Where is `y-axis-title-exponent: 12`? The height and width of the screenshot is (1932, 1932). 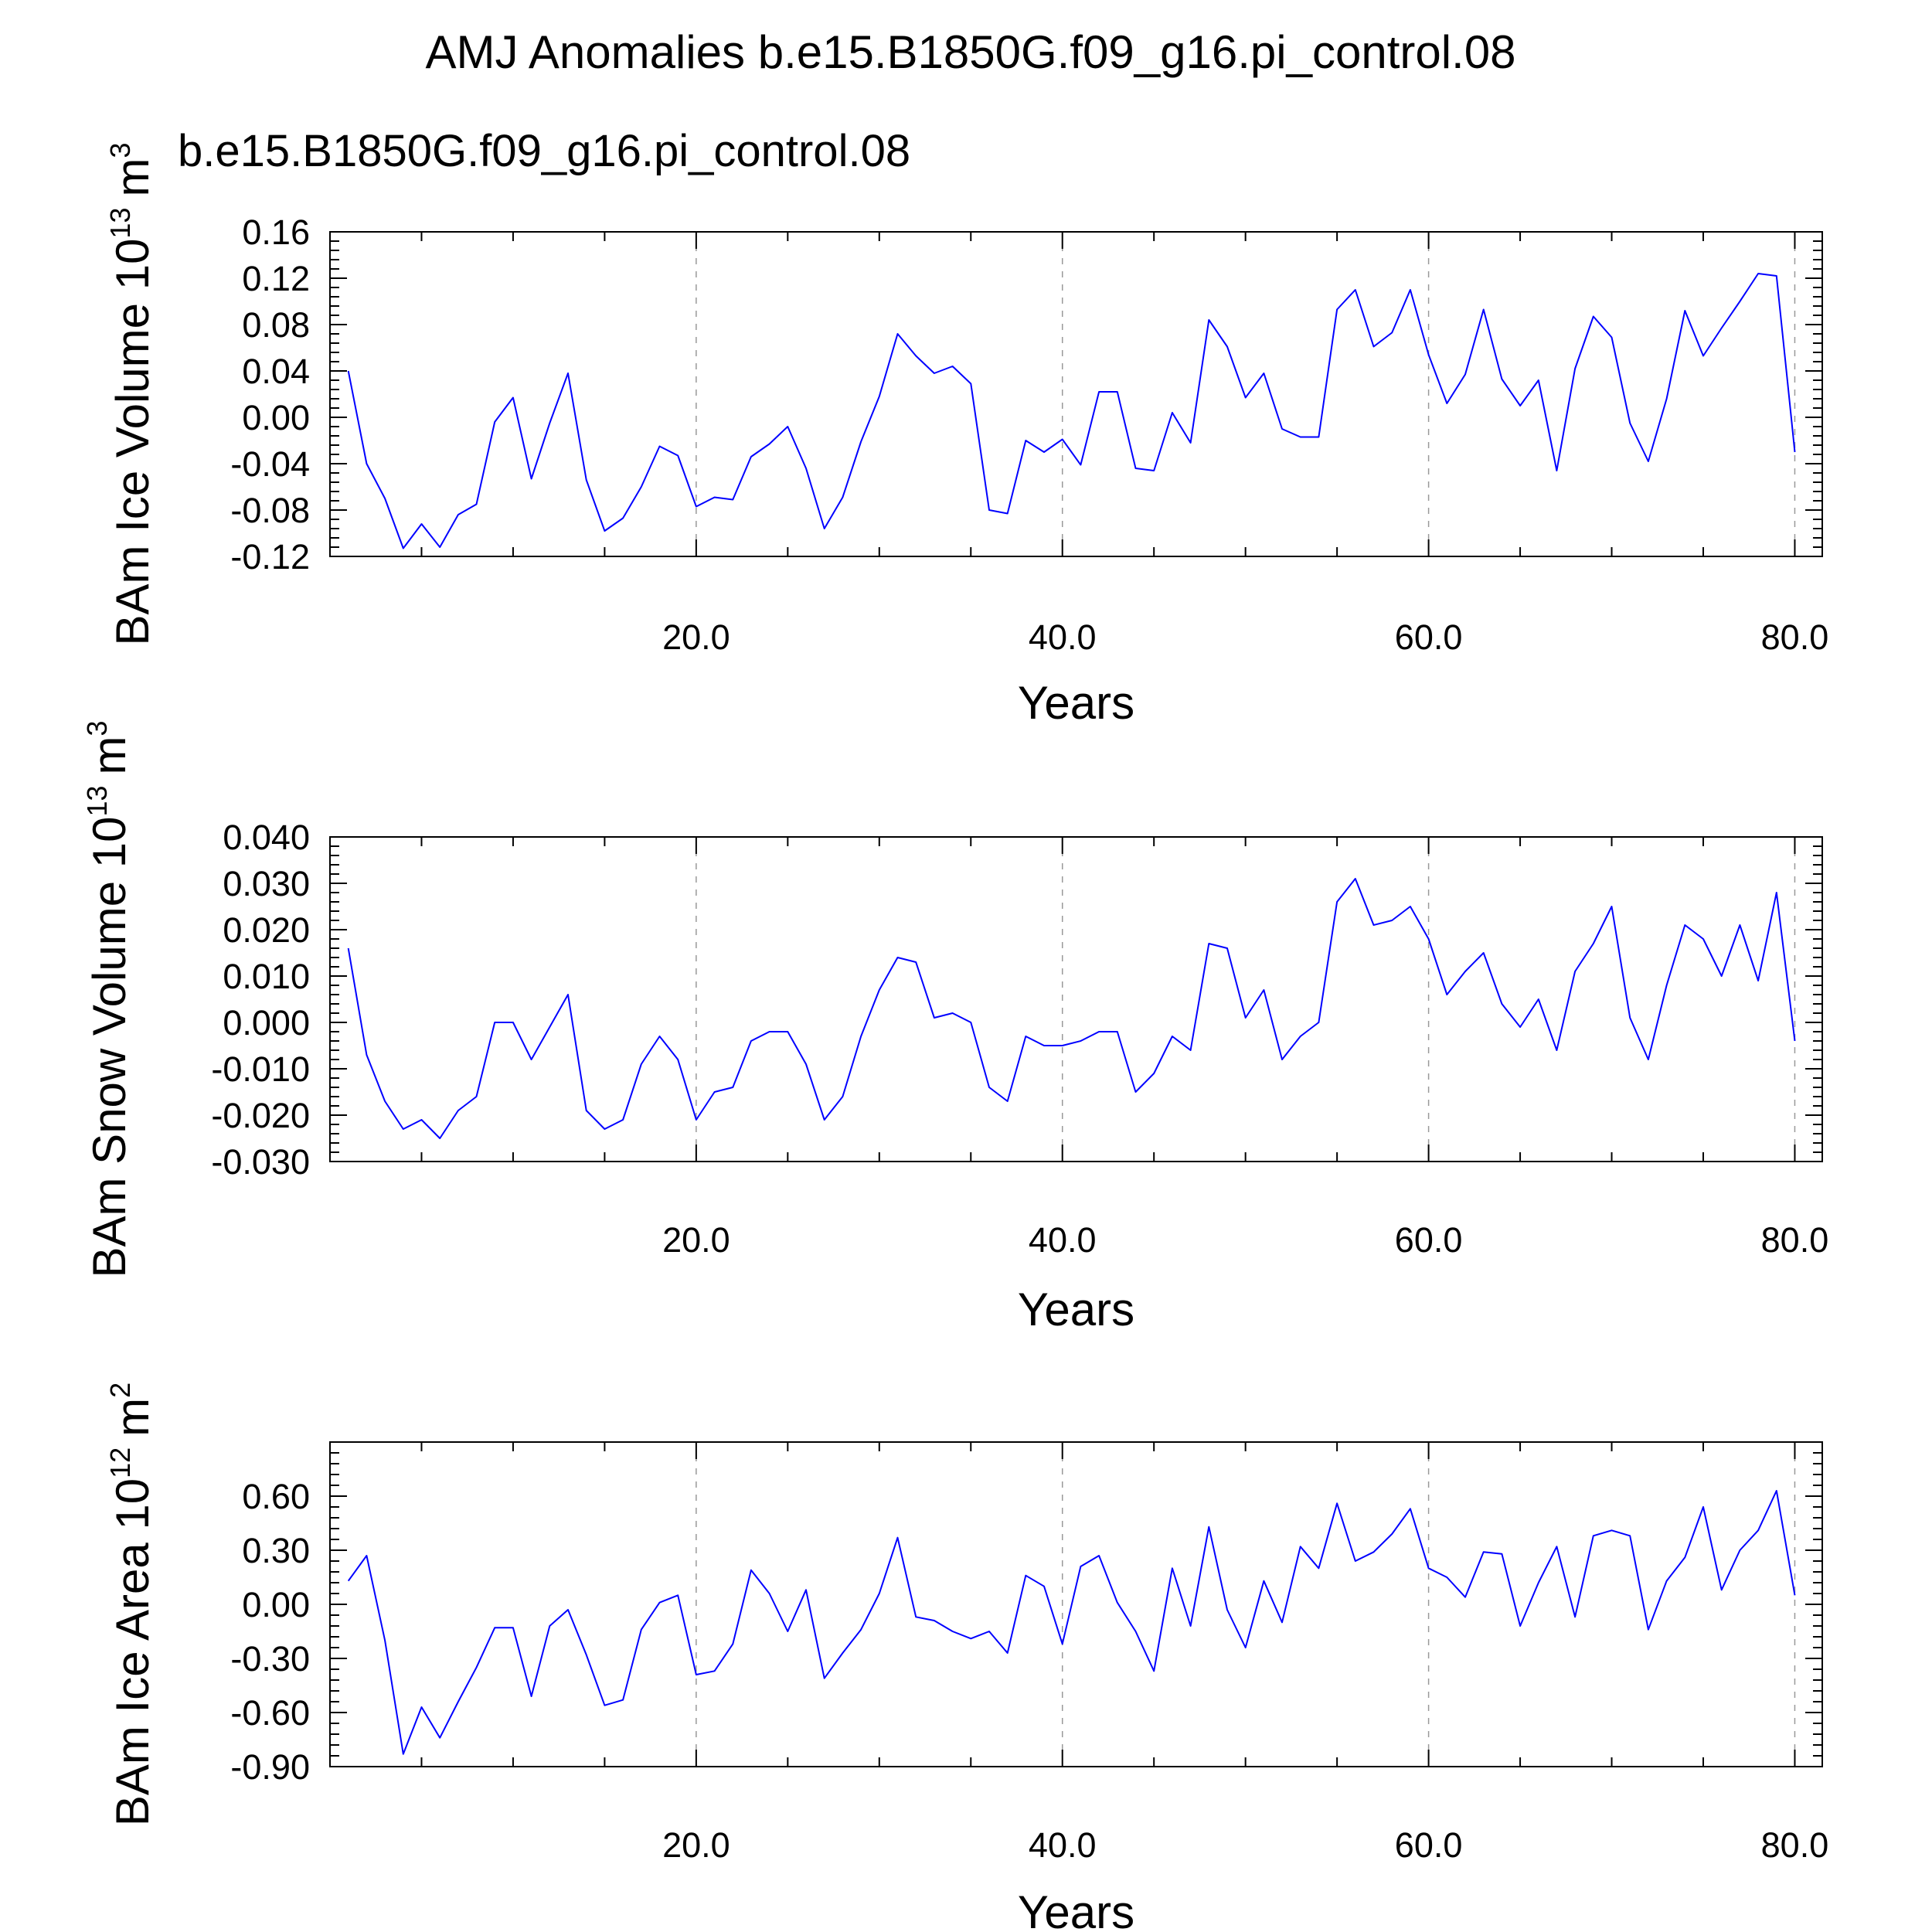 y-axis-title-exponent: 12 is located at coordinates (120, 1462).